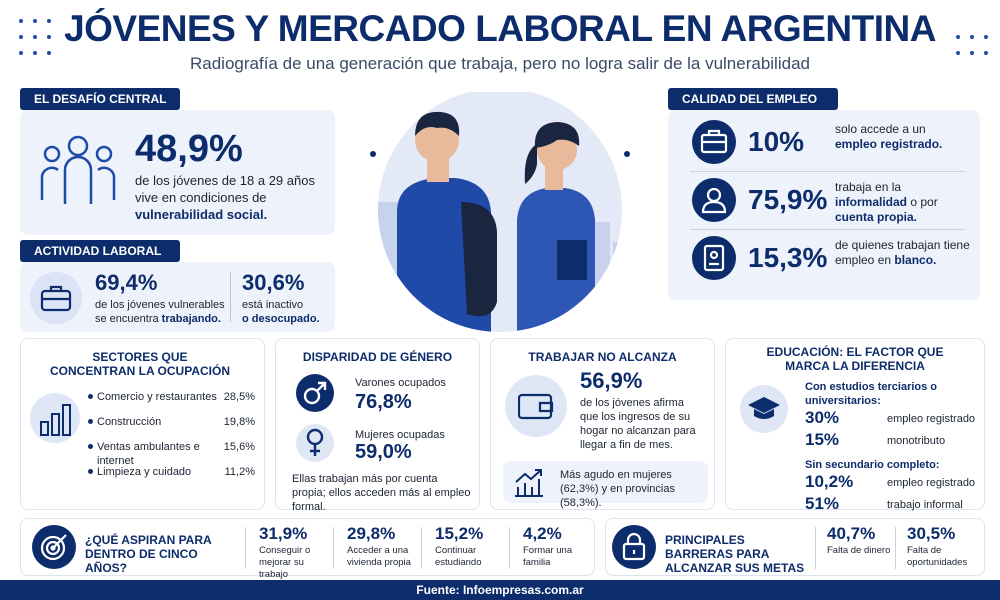  I want to click on people-icon, so click(78, 169).